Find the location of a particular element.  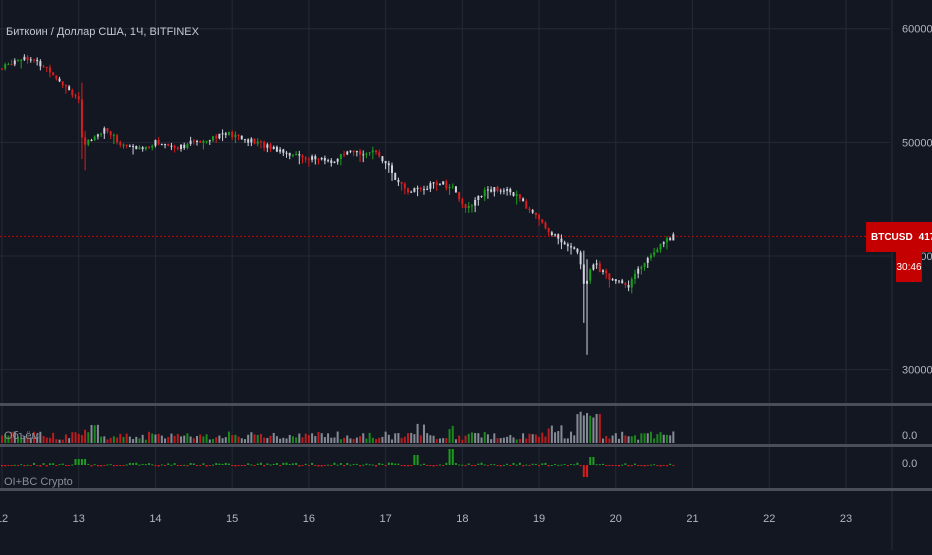

y-tick-label: 60000.0 is located at coordinates (917, 30).